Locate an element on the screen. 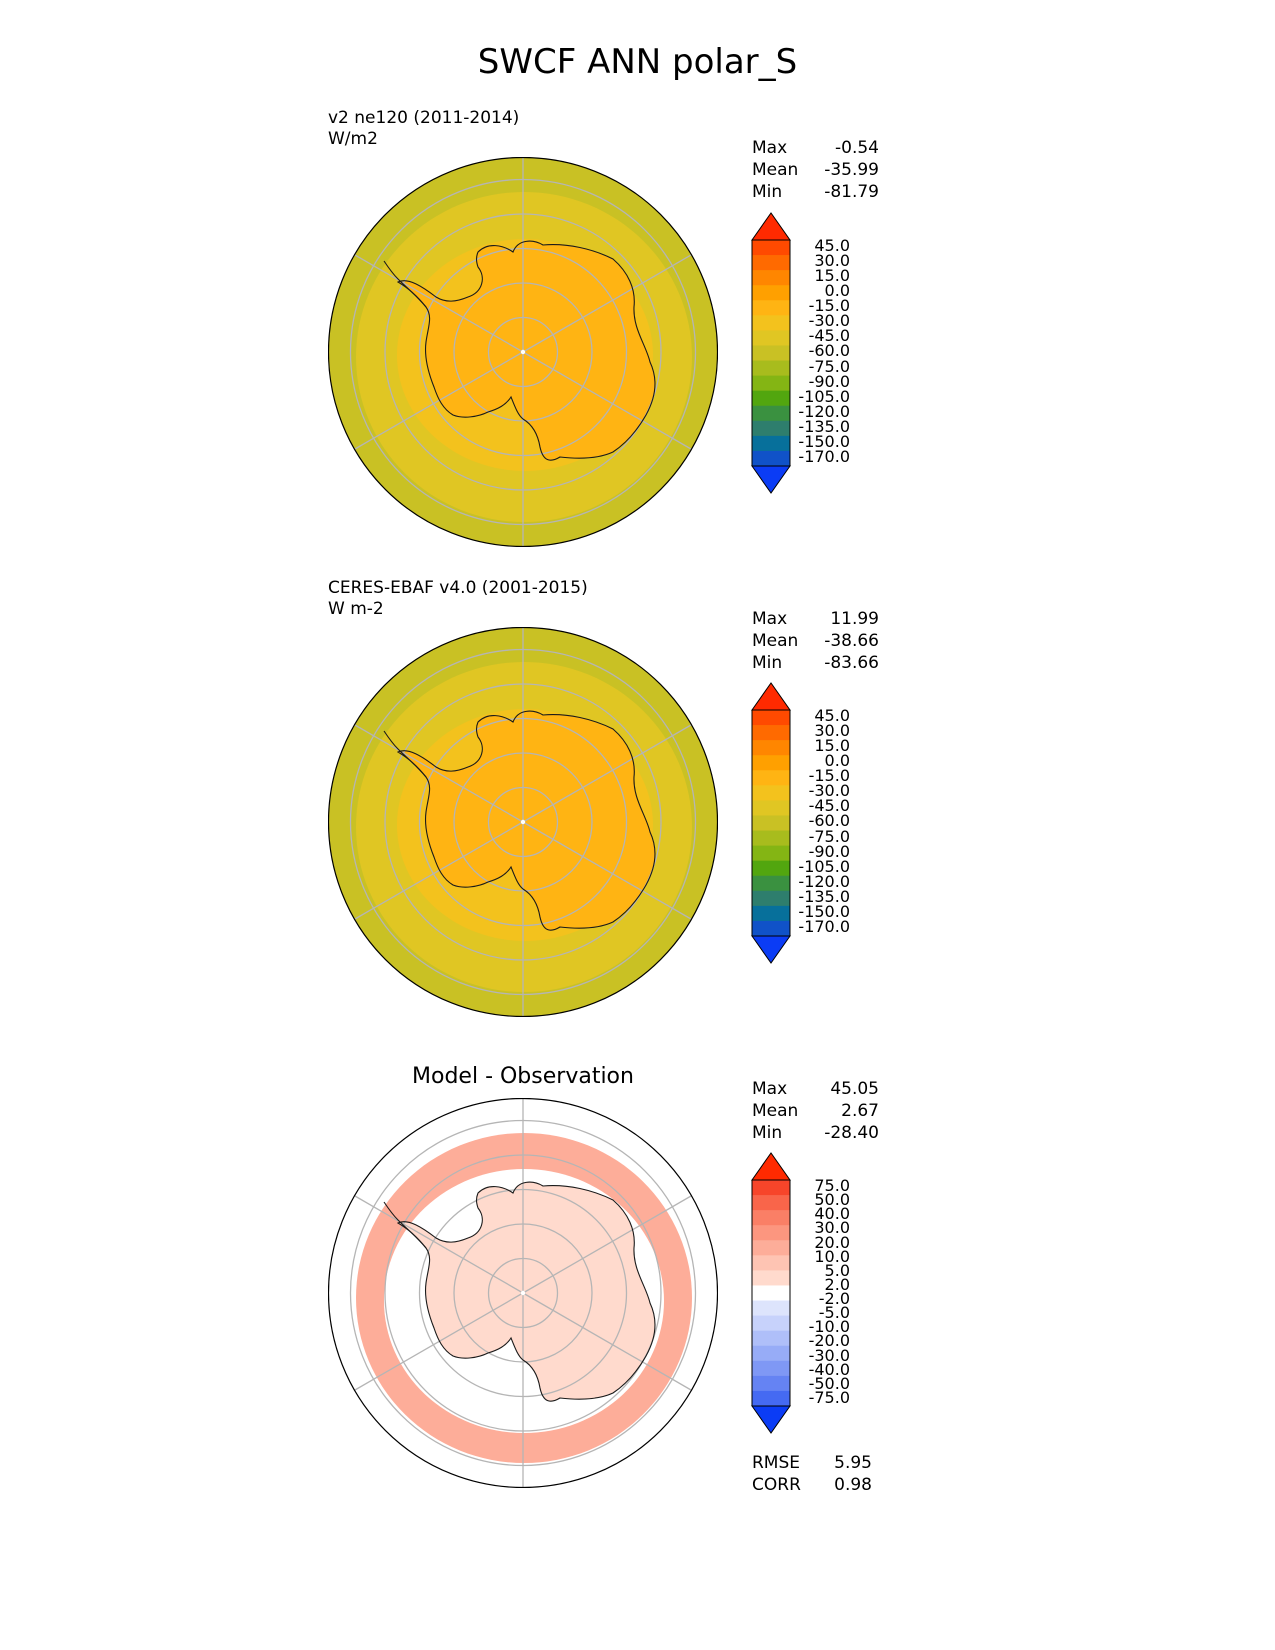 The image size is (1275, 1650). colorbar-tick-label: 2.0 is located at coordinates (837, 1284).